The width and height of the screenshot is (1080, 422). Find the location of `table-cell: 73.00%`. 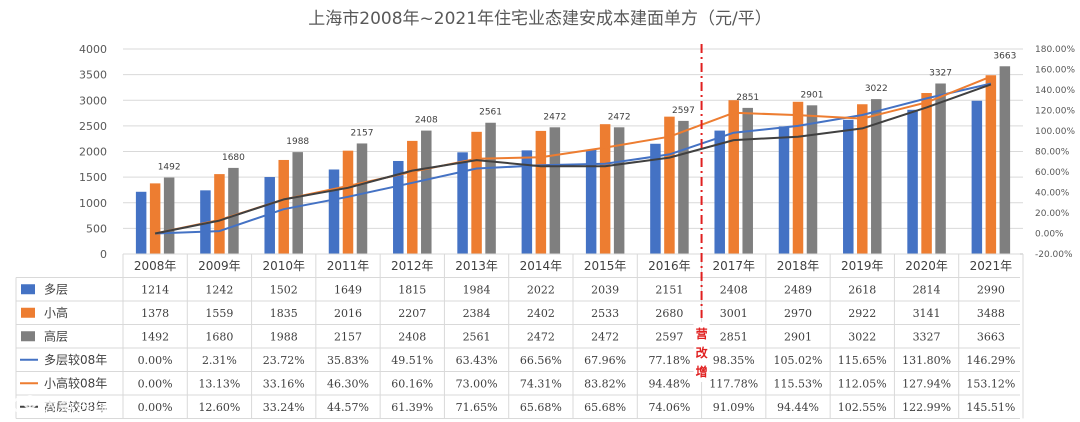

table-cell: 73.00% is located at coordinates (477, 383).